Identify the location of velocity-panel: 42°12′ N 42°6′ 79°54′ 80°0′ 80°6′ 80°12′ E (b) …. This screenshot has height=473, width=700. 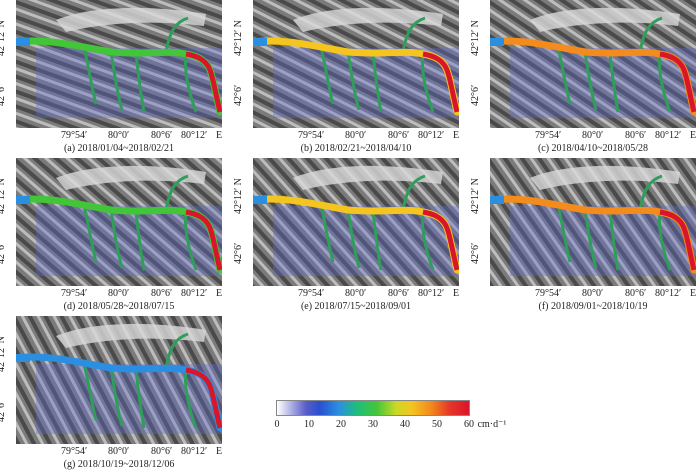
(346, 77).